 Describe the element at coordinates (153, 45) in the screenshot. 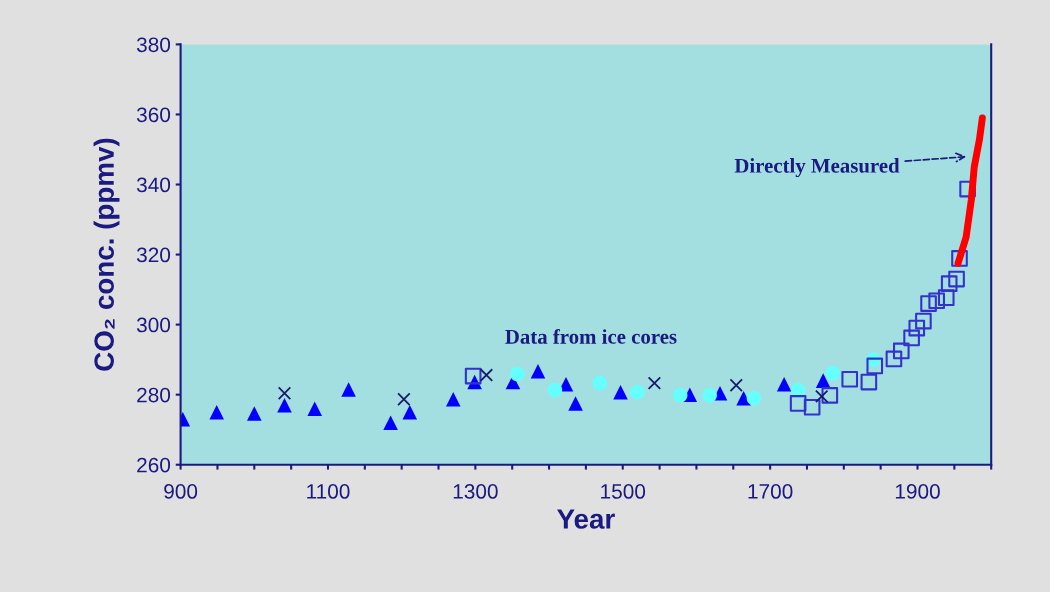

I see `y-tick-label: 380` at that location.